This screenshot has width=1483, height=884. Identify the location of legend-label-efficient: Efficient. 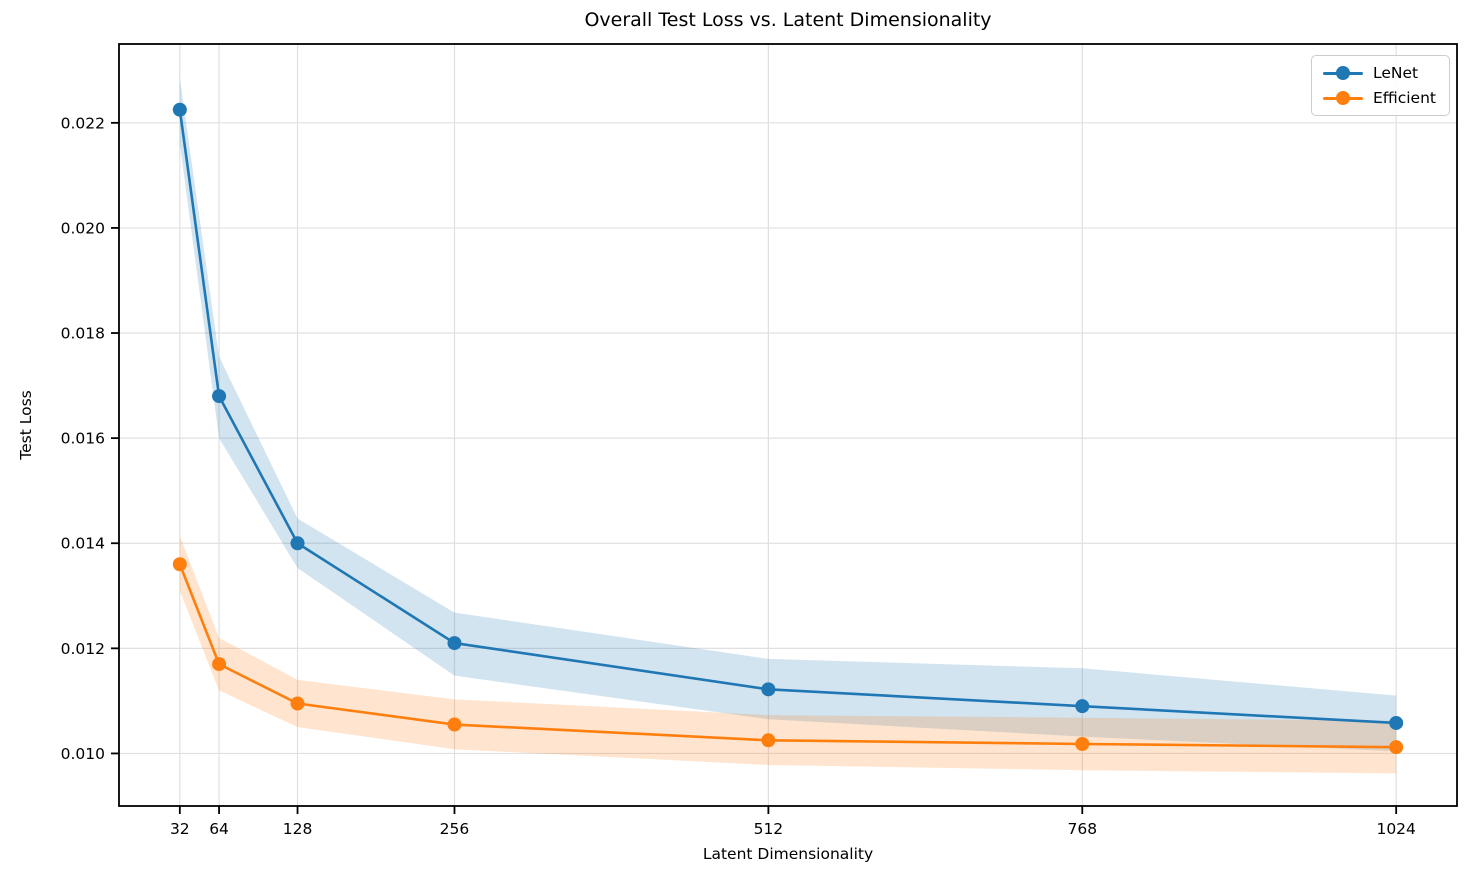
(1404, 98).